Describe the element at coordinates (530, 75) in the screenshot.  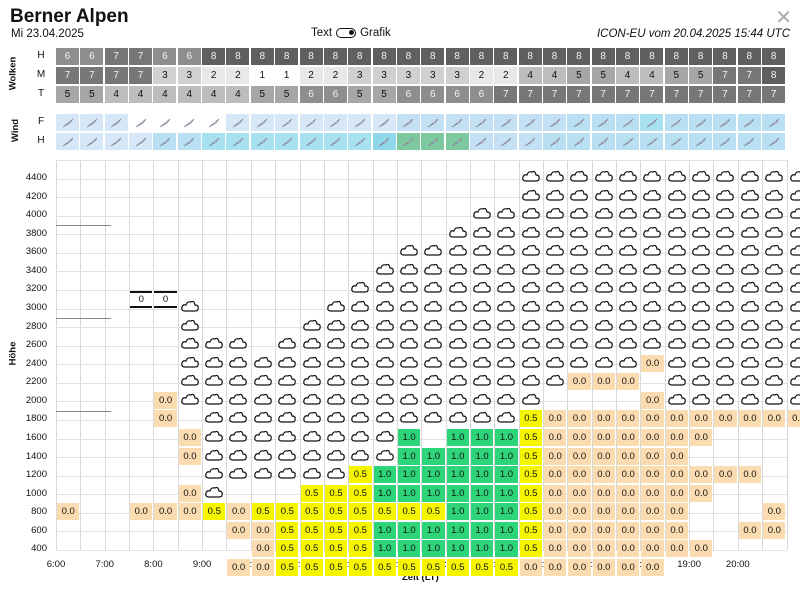
I see `cloud-cell: 4` at that location.